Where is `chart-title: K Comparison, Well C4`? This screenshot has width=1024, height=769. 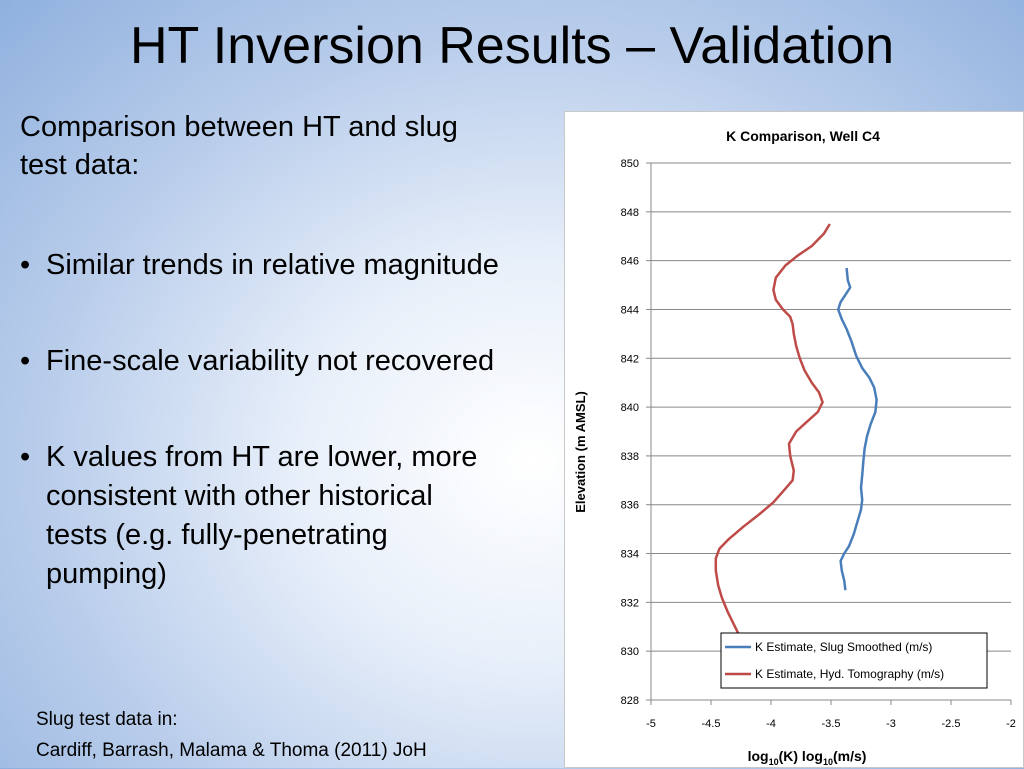 chart-title: K Comparison, Well C4 is located at coordinates (803, 136).